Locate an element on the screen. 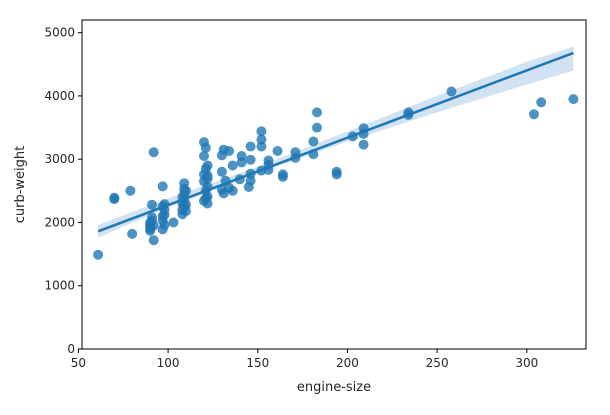  x-axis-ticks: 50 100 150 200 250 300 is located at coordinates (304, 359).